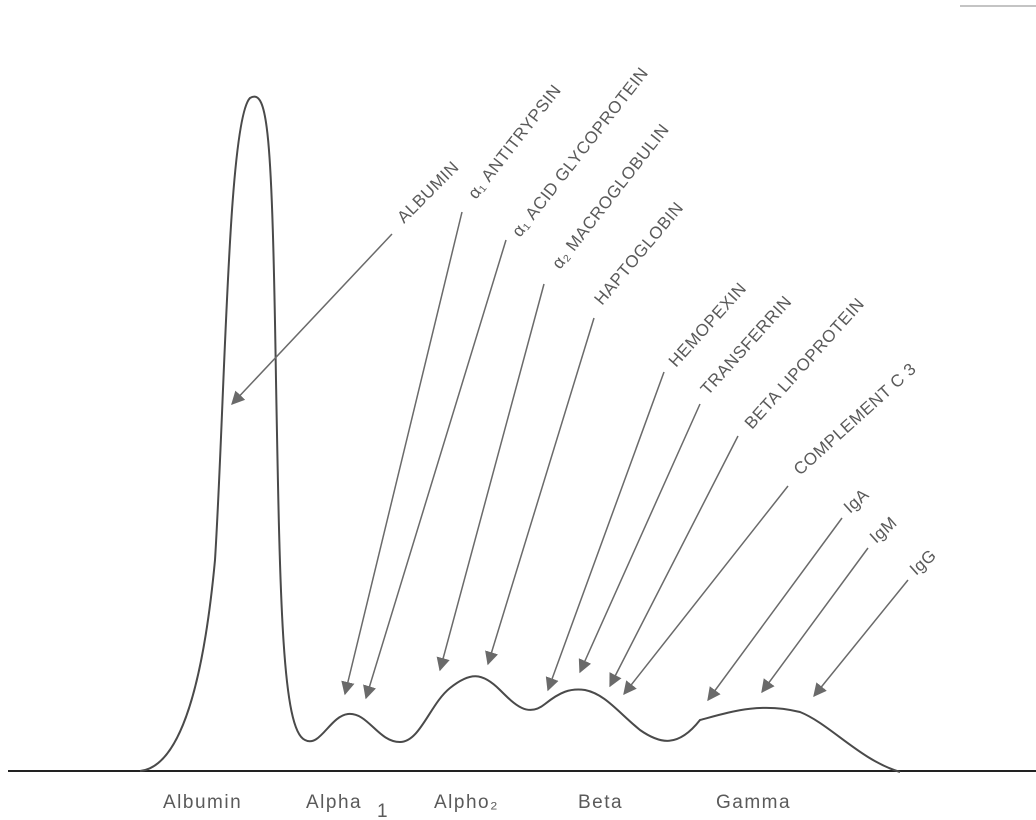 Image resolution: width=1036 pixels, height=820 pixels. Describe the element at coordinates (312, 319) in the screenshot. I see `arrow-albumin` at that location.